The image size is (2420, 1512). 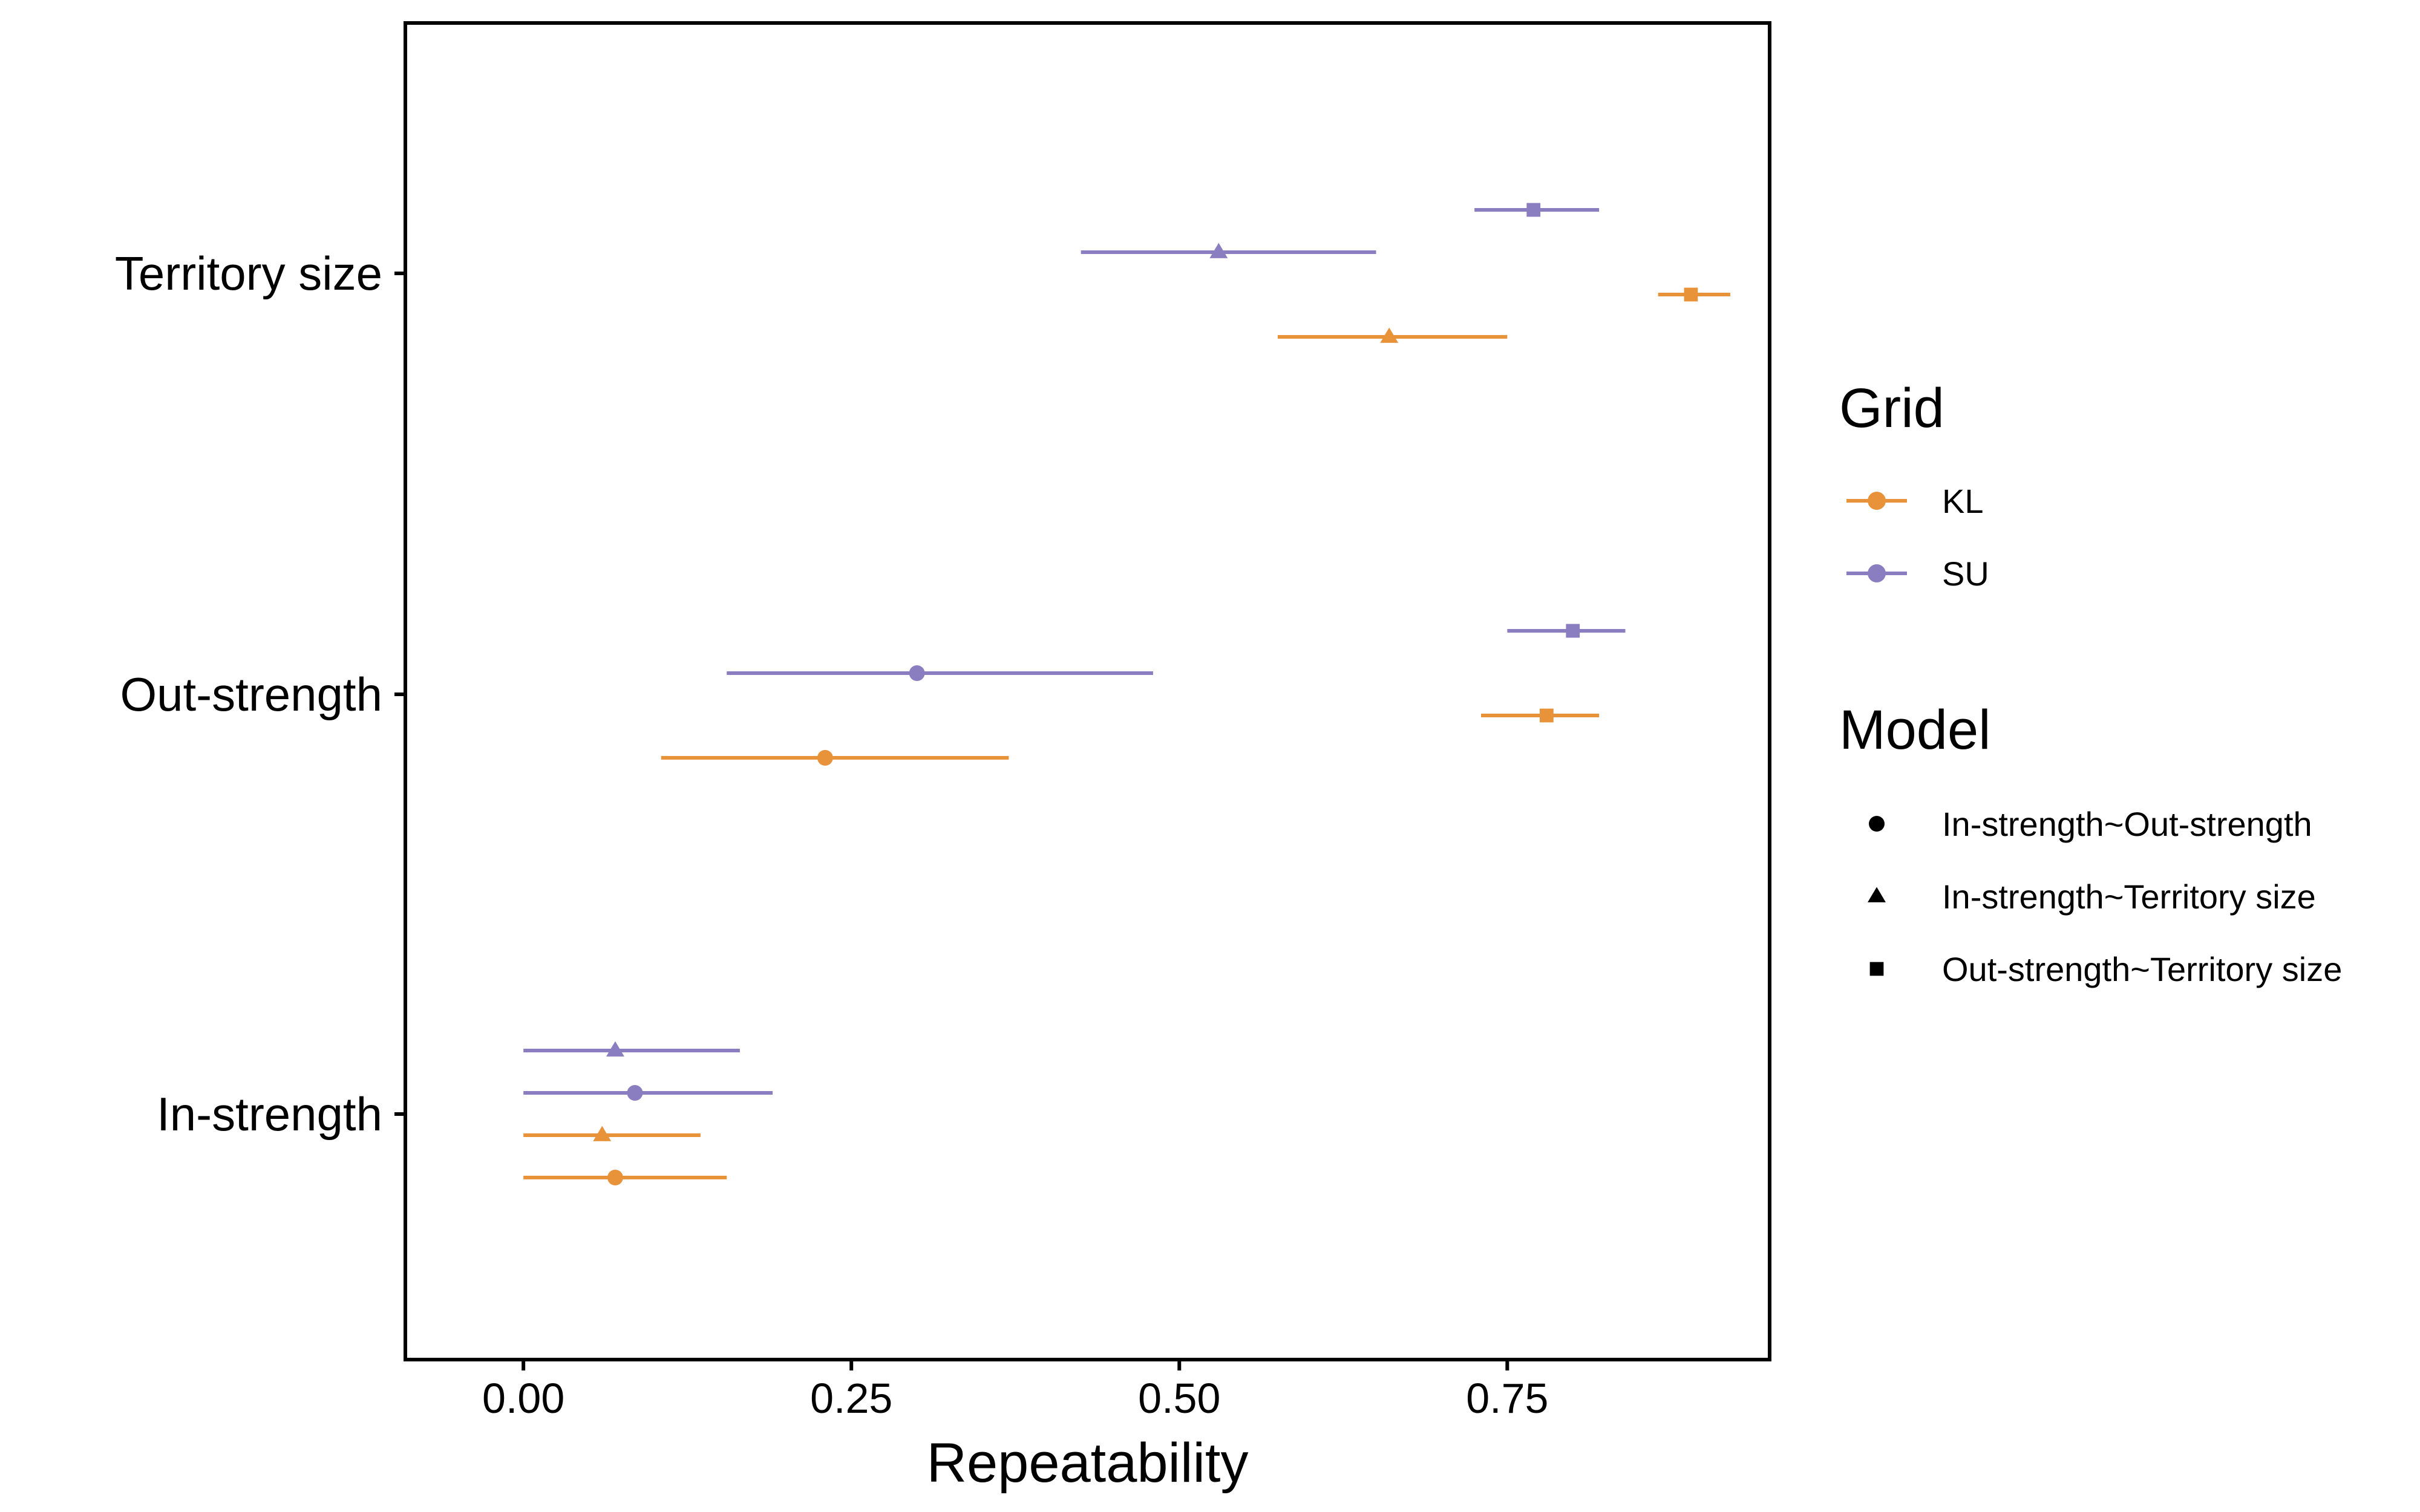 I want to click on x-axis-title: Repeatability, so click(x=1088, y=1463).